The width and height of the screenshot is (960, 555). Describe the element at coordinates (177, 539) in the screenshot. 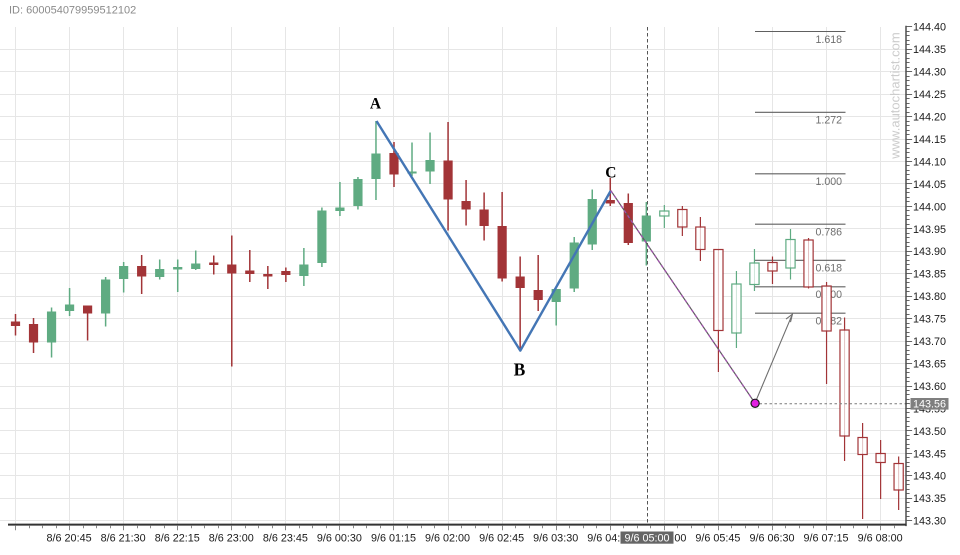

I see `svg-text: 8/6 22:15` at that location.